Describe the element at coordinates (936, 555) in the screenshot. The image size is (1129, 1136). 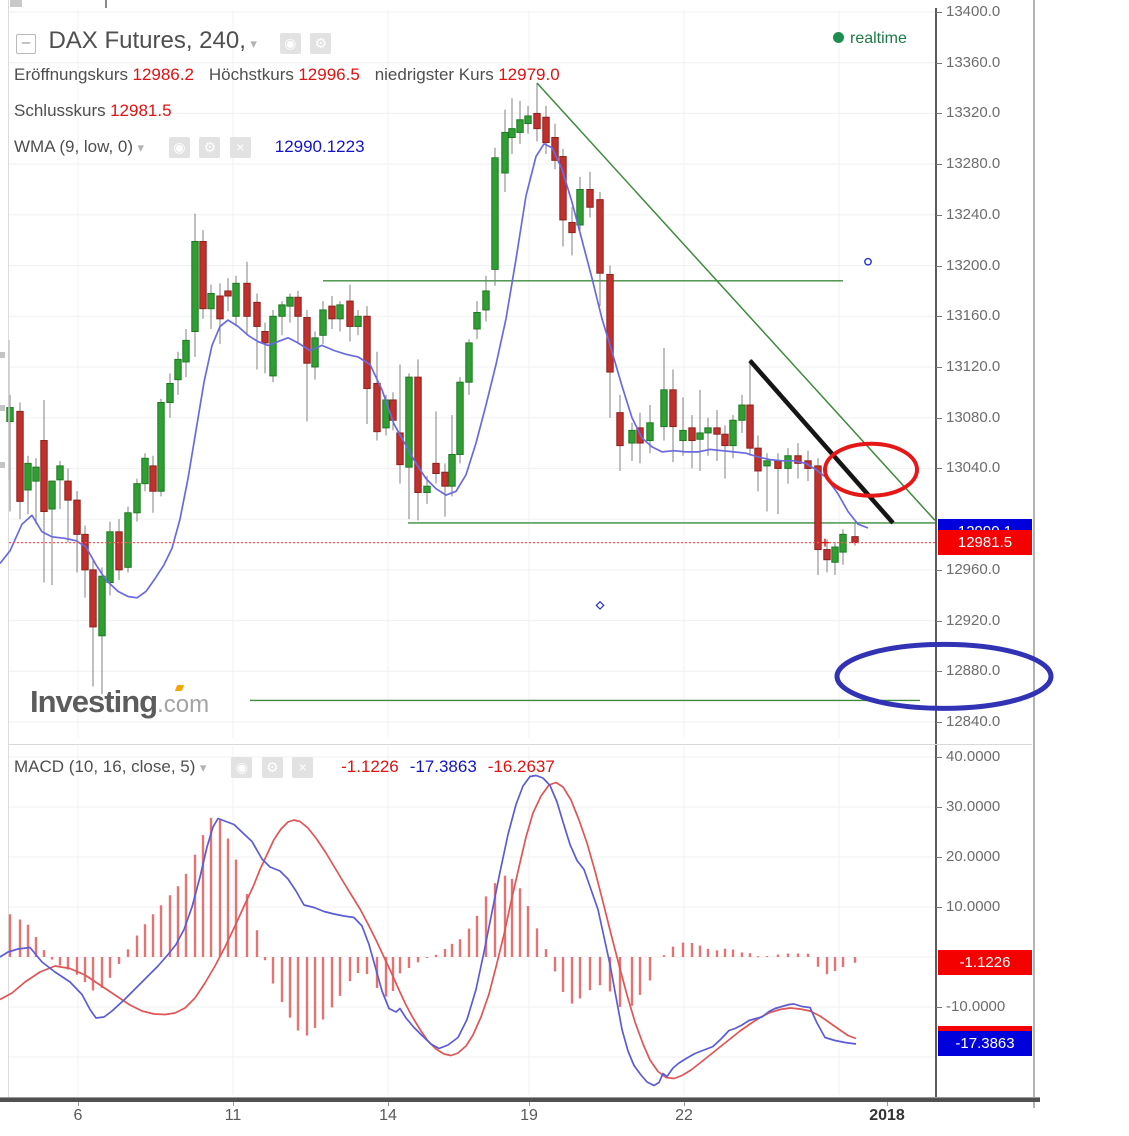
I see `price-axis-line` at that location.